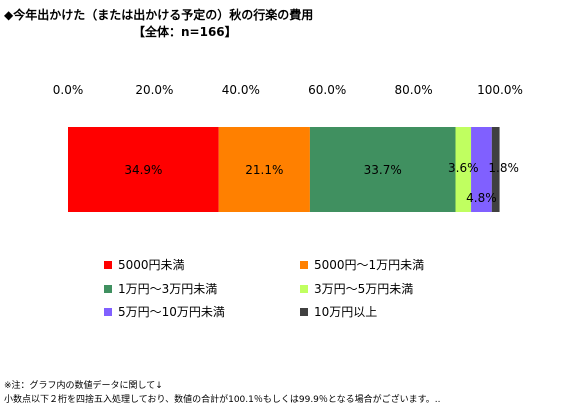 The height and width of the screenshot is (415, 577). What do you see at coordinates (481, 198) in the screenshot?
I see `data-label: 4.8%` at bounding box center [481, 198].